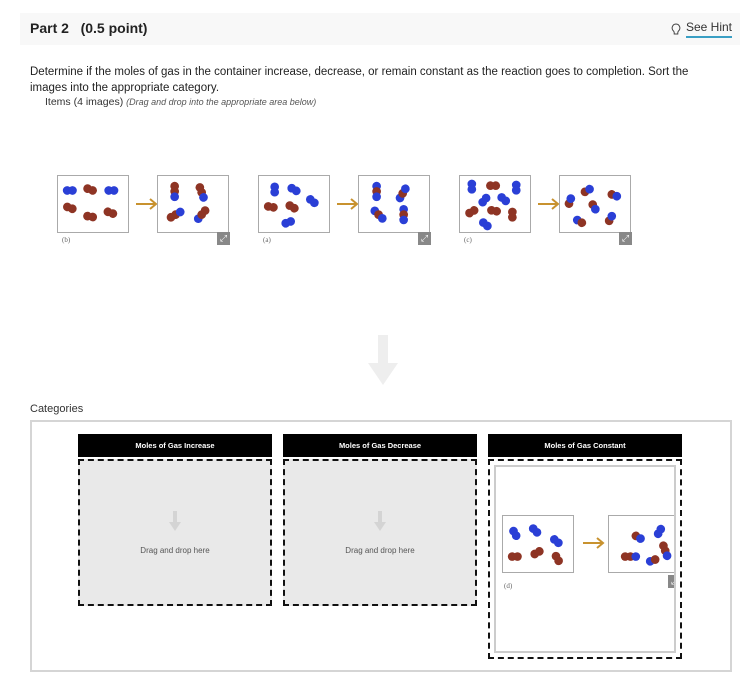  I want to click on see-hint-button: See Hint, so click(701, 29).